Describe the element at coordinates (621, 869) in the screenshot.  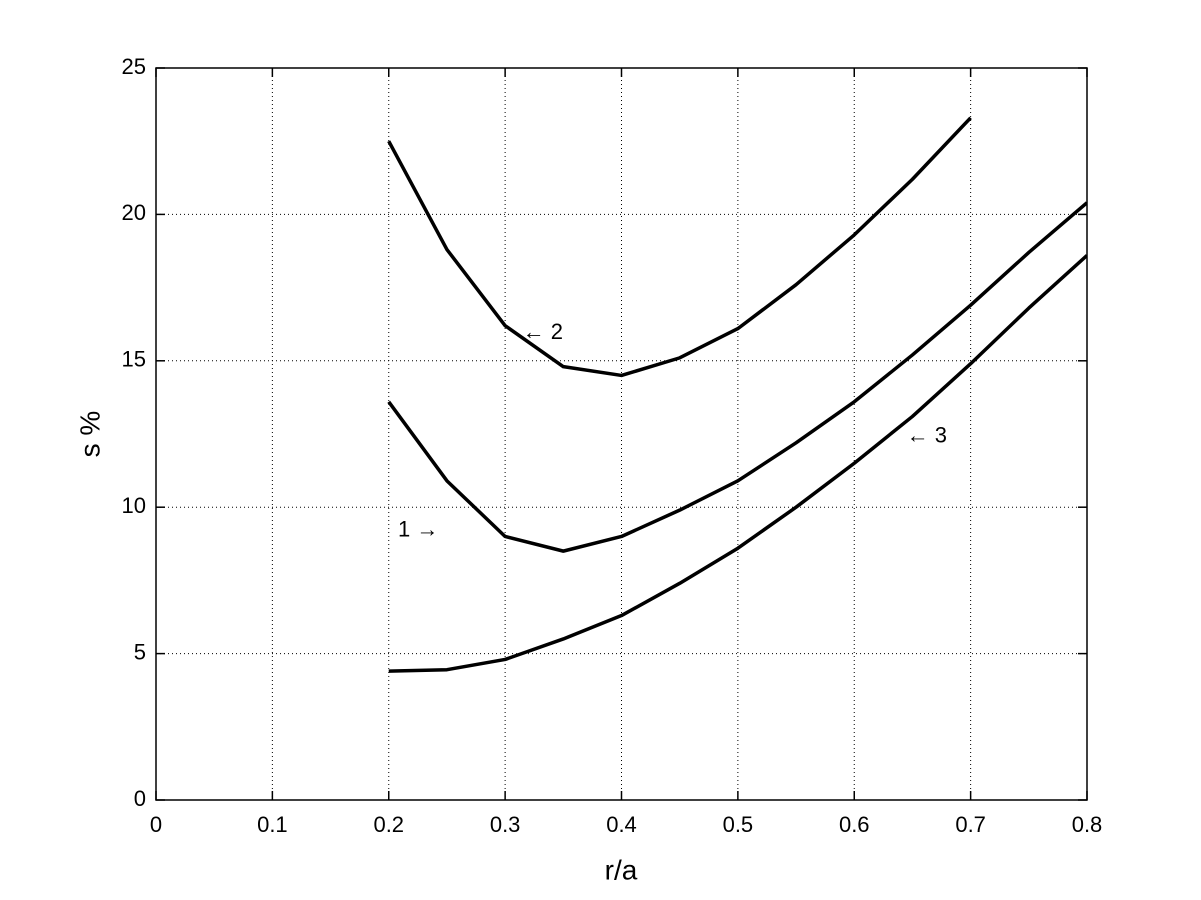
I see `x-axis-title: r/a` at that location.